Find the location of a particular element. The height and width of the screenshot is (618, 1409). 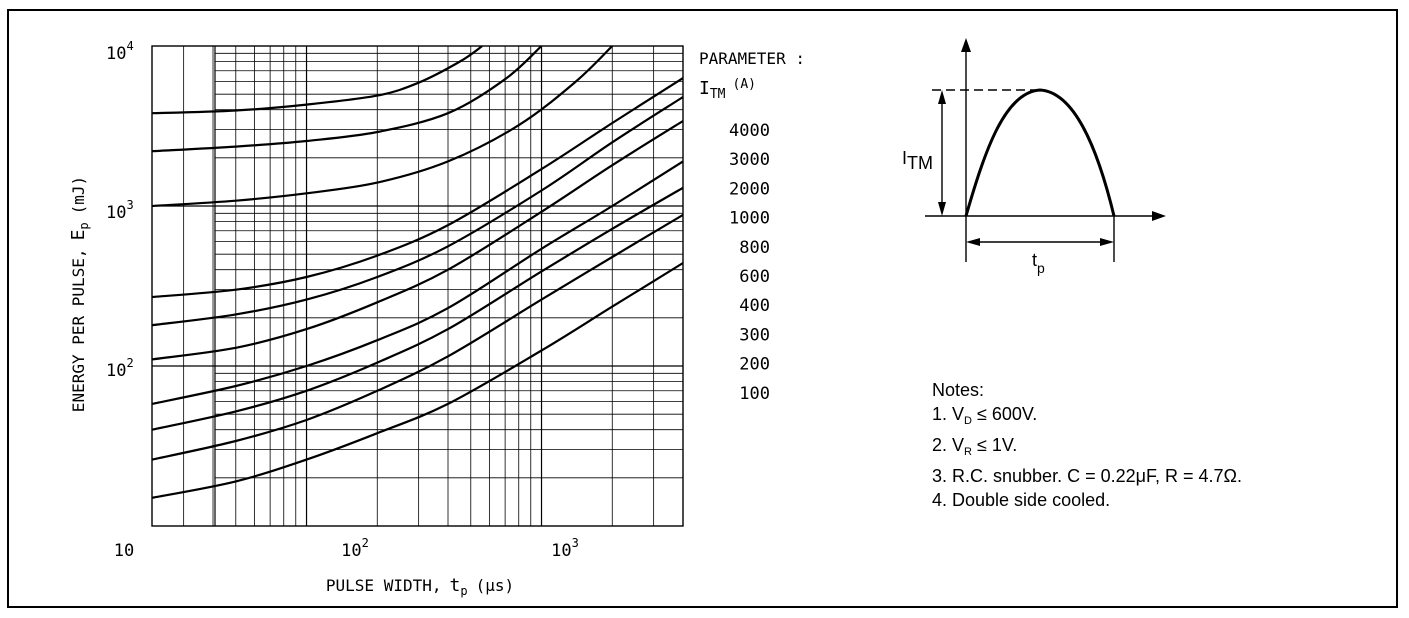

right-arrow-icon is located at coordinates (1159, 216).